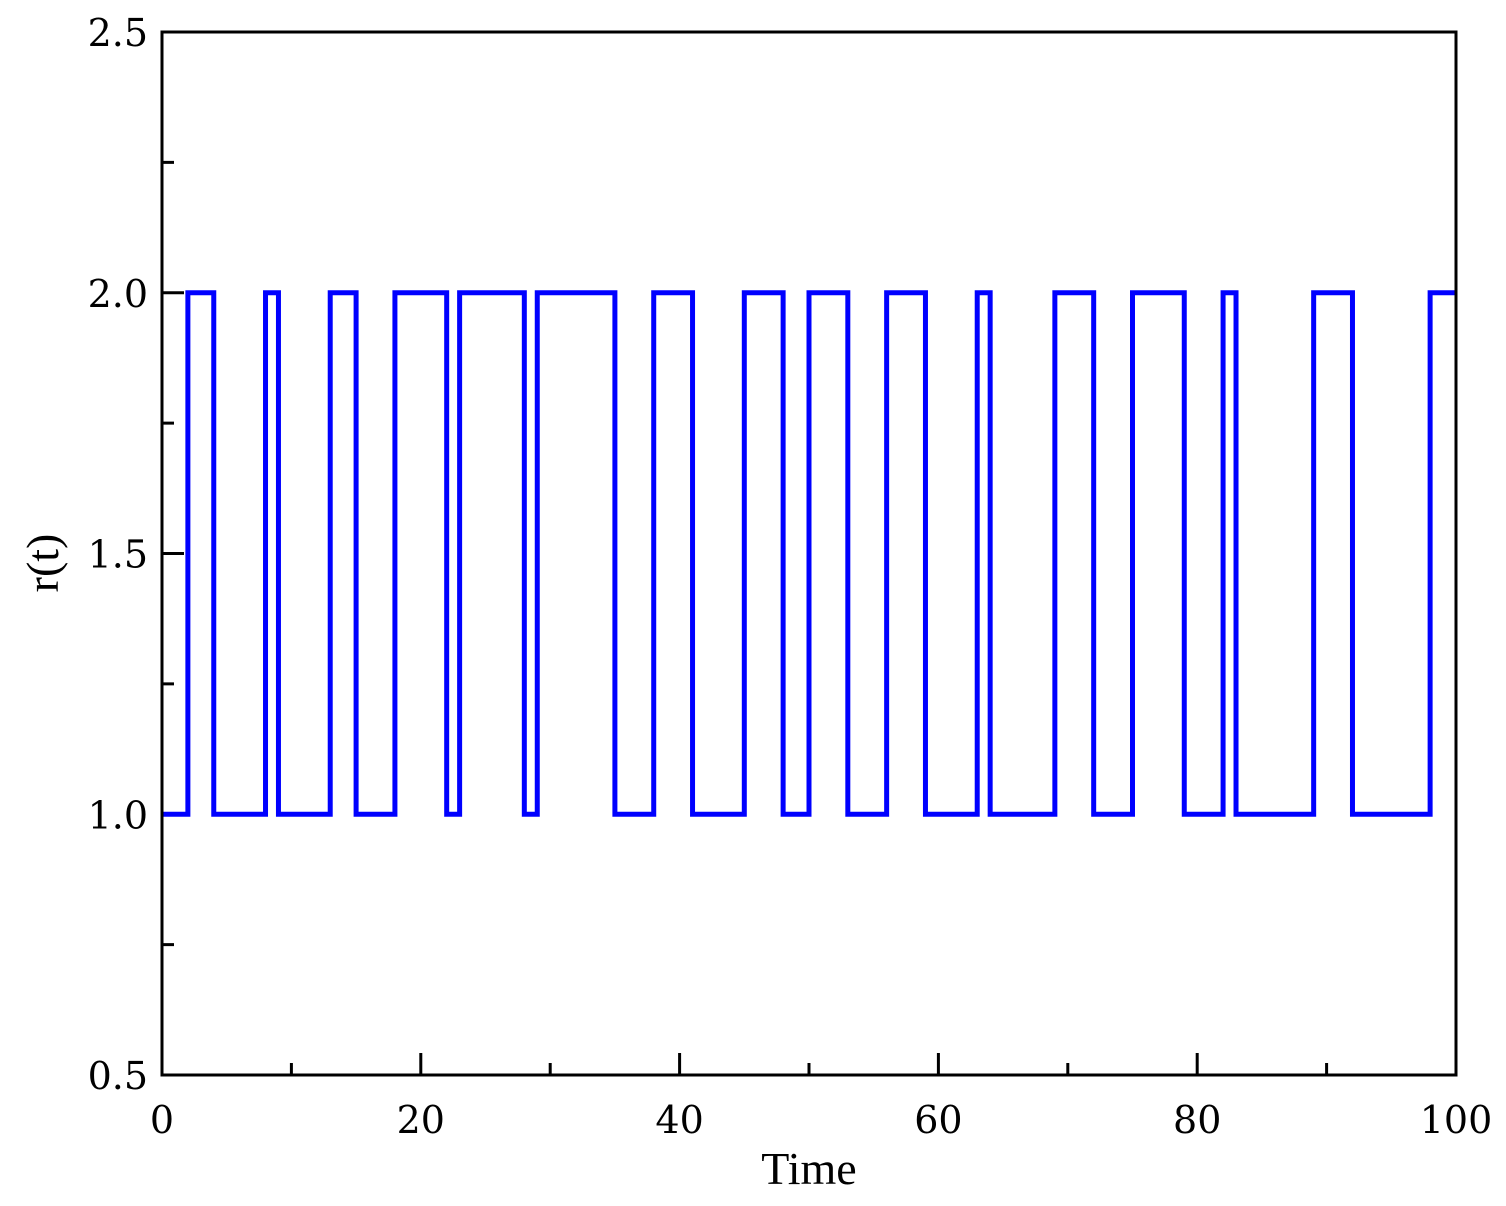  I want to click on y-tick-label: 1.5, so click(118, 555).